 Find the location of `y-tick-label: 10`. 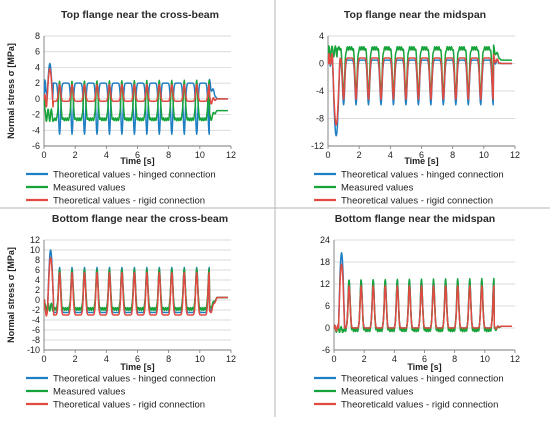

y-tick-label: 10 is located at coordinates (35, 250).